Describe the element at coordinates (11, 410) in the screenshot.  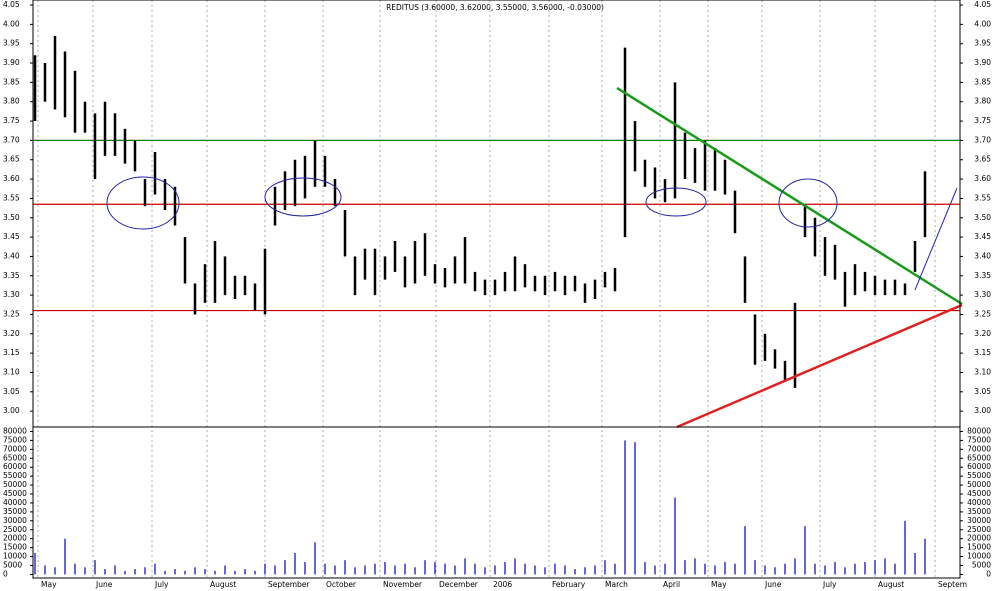
I see `y-tick-label: 3.00` at that location.